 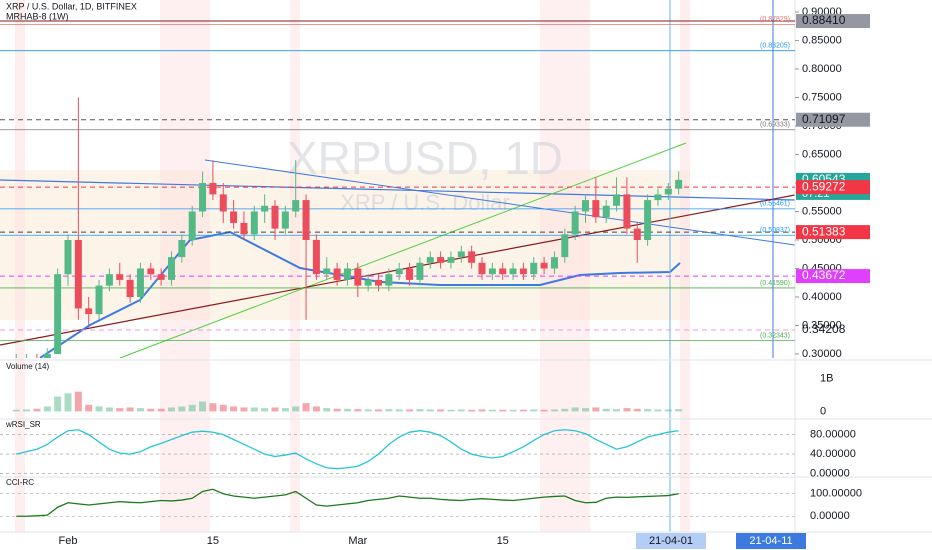 I want to click on cci-line, so click(x=347, y=502).